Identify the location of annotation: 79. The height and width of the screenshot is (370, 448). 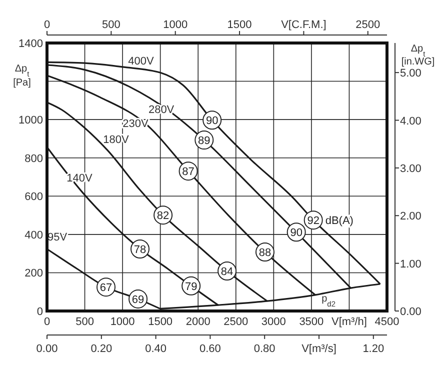
(191, 286).